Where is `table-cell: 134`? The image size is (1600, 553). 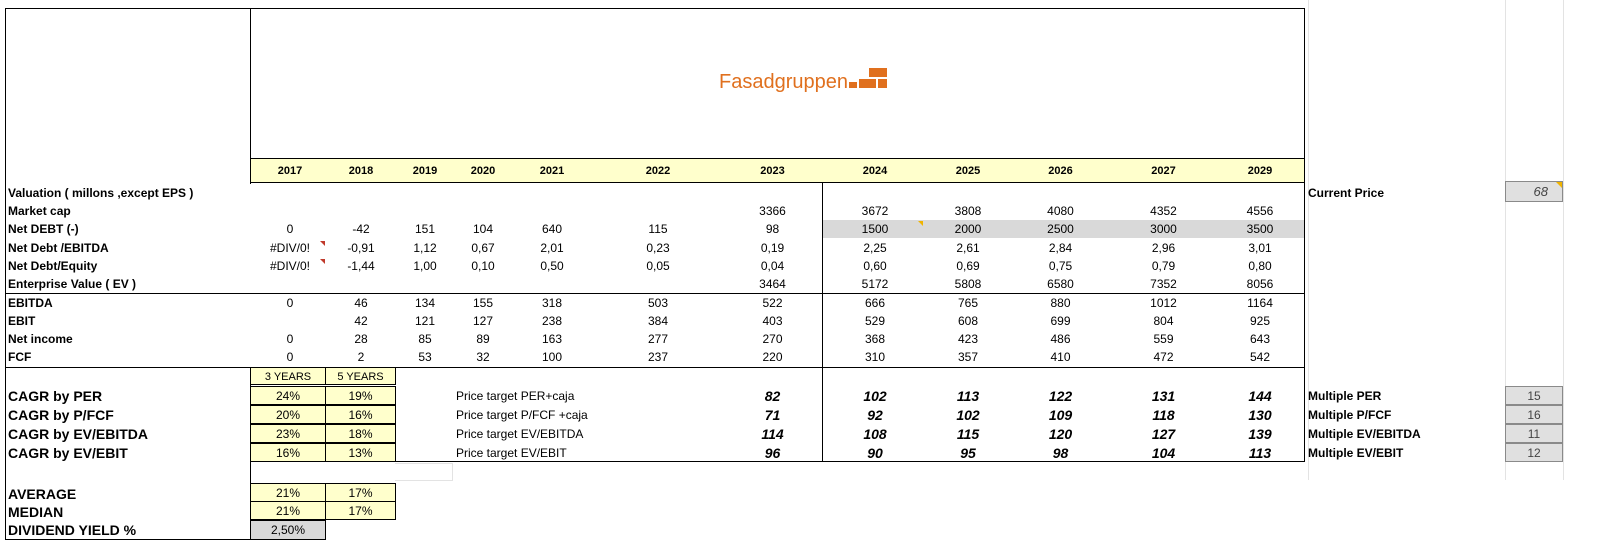 table-cell: 134 is located at coordinates (425, 303).